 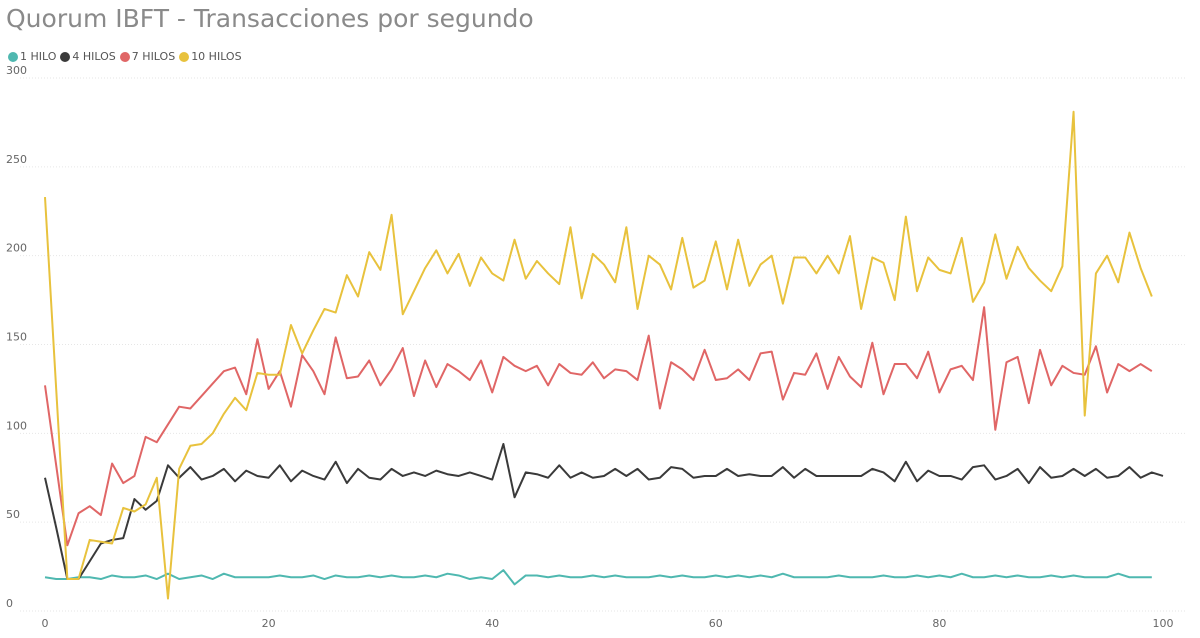 I want to click on y-tick-label: 100, so click(x=16, y=425).